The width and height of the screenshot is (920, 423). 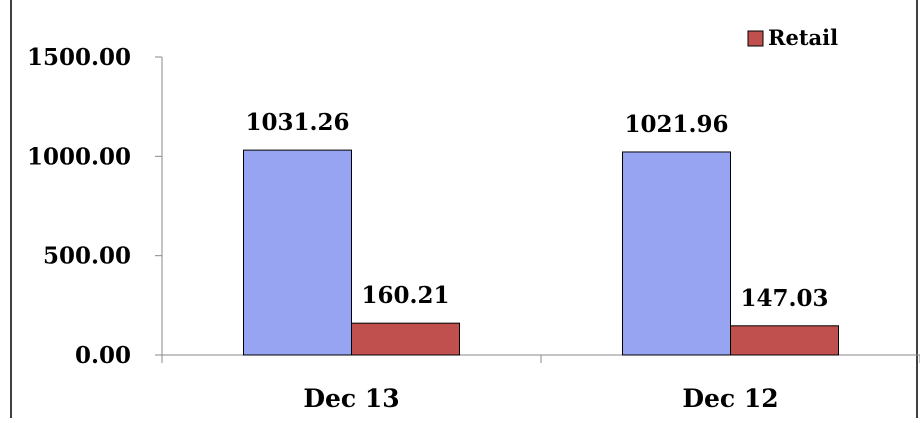 I want to click on legend: Retail, so click(x=792, y=37).